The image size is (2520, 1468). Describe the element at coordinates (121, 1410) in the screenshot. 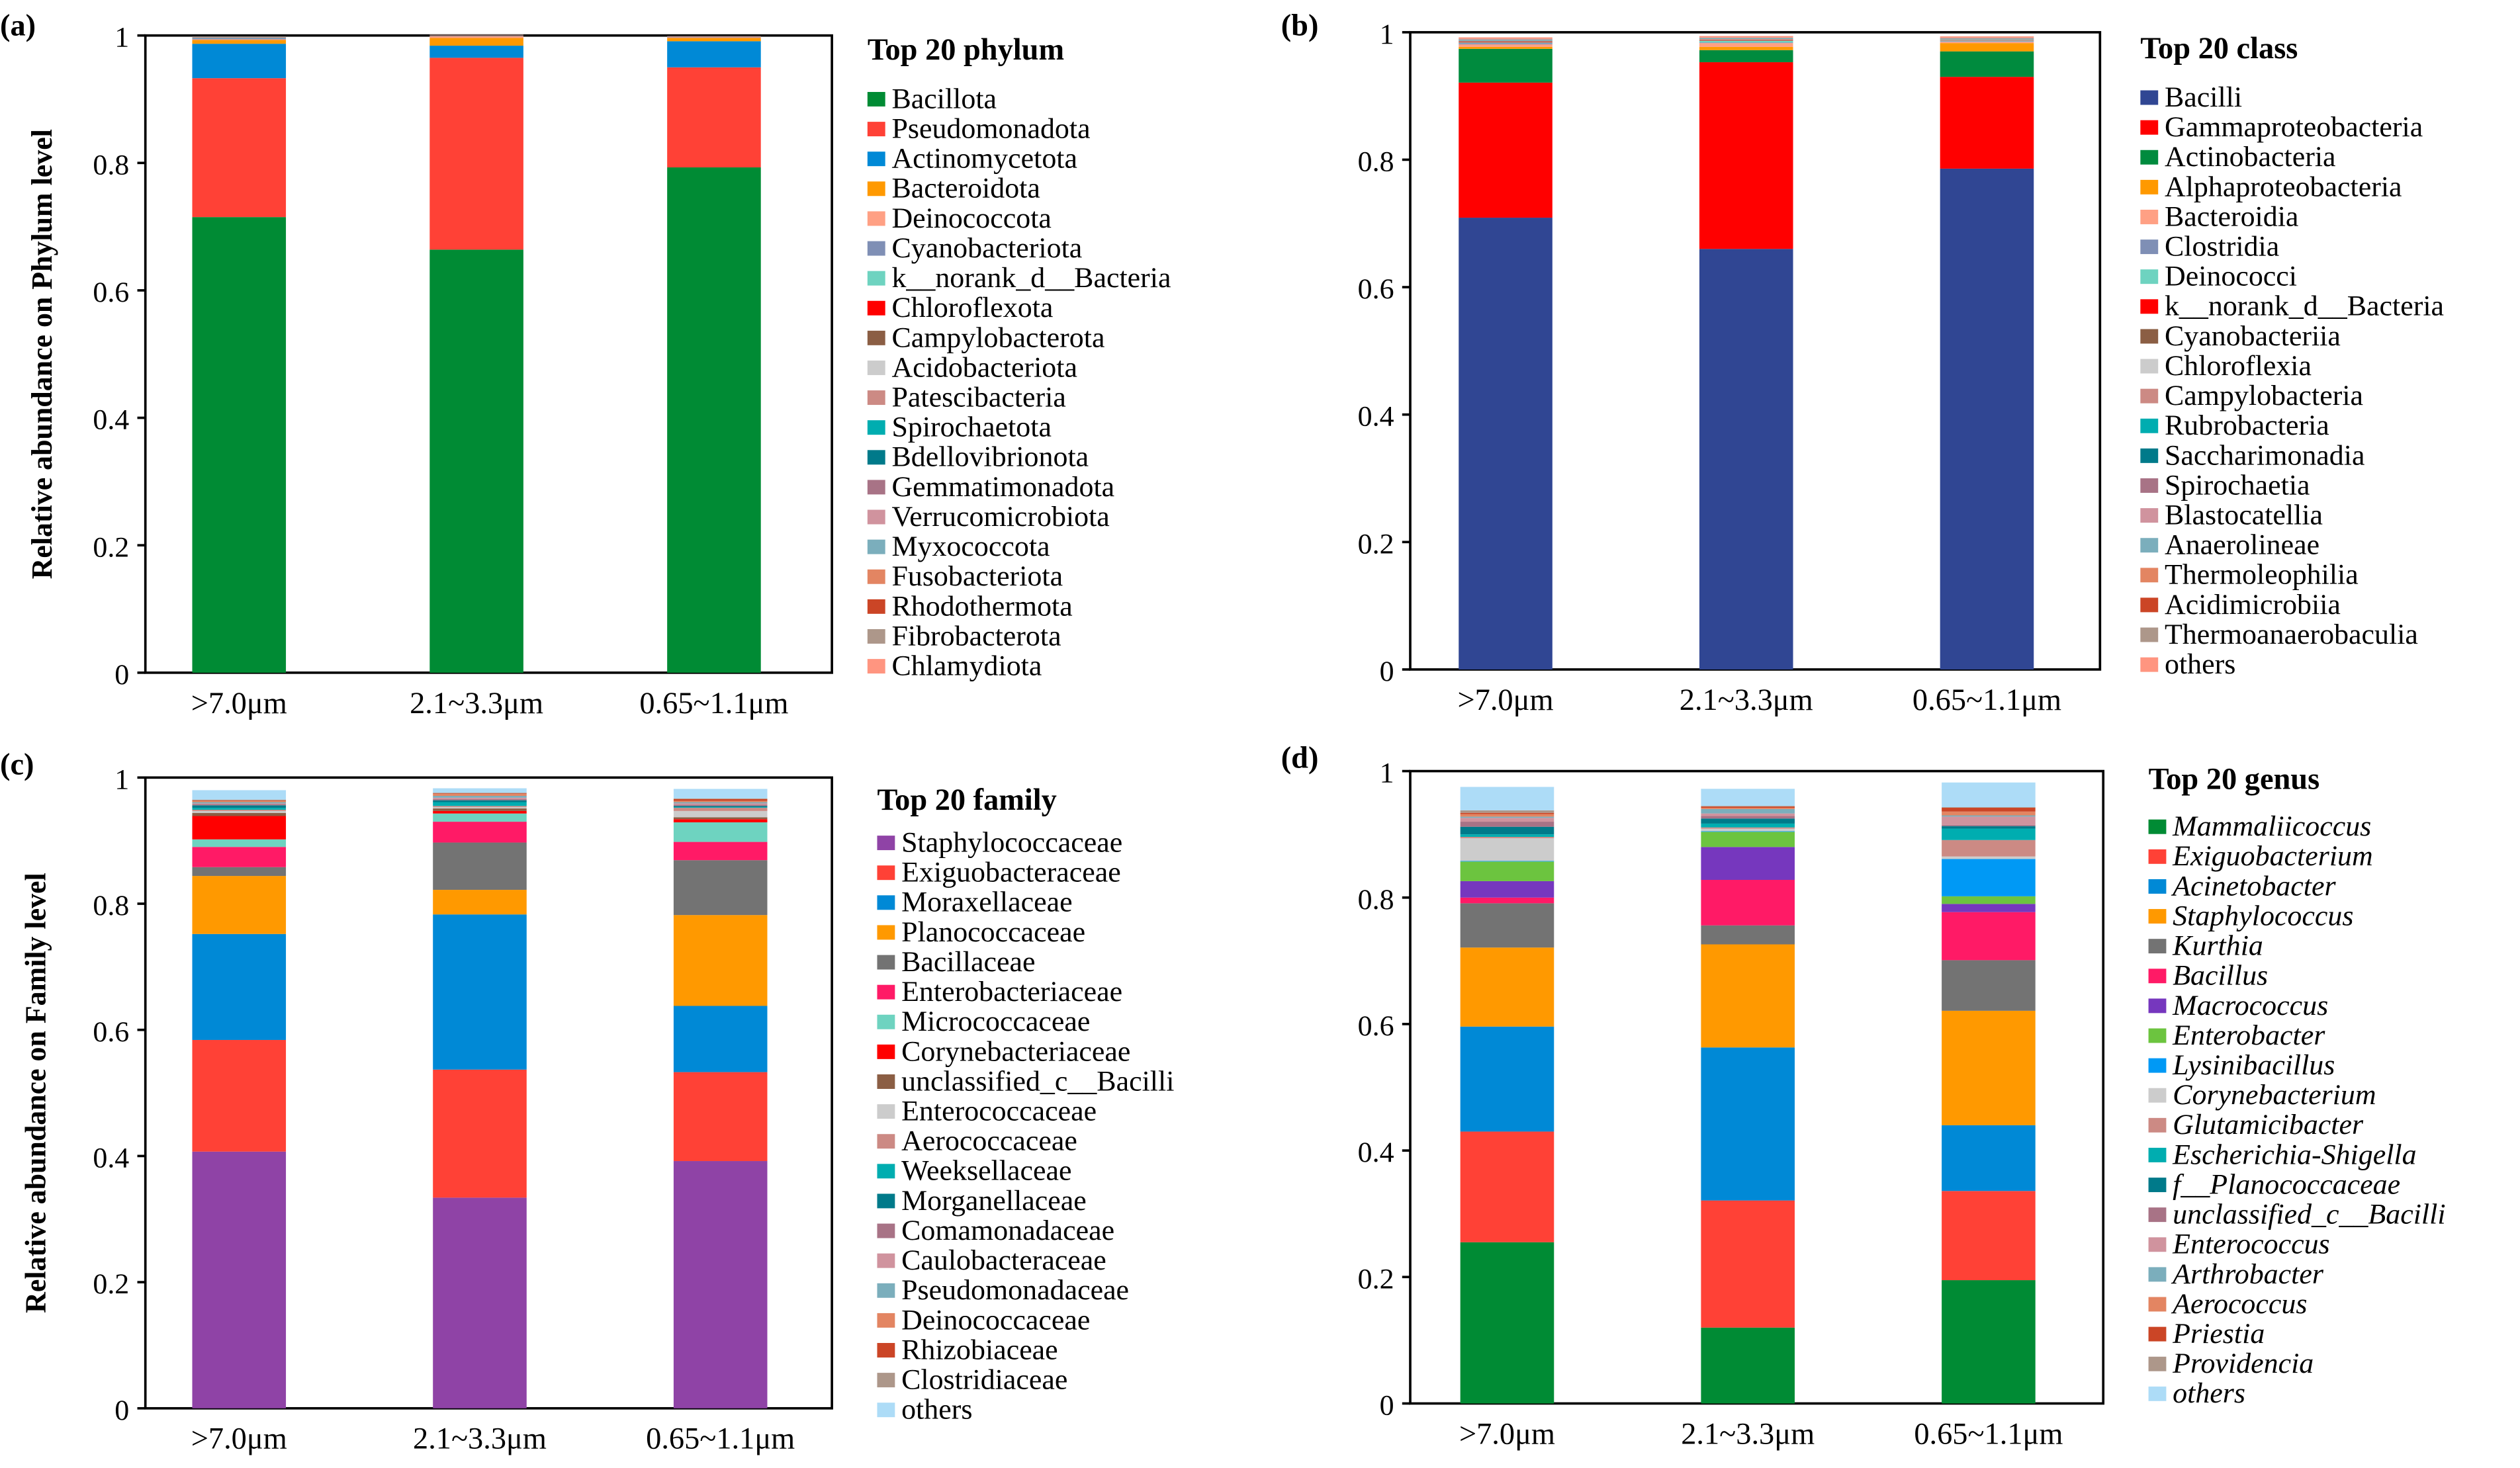

I see `y-tick-label: 0` at that location.